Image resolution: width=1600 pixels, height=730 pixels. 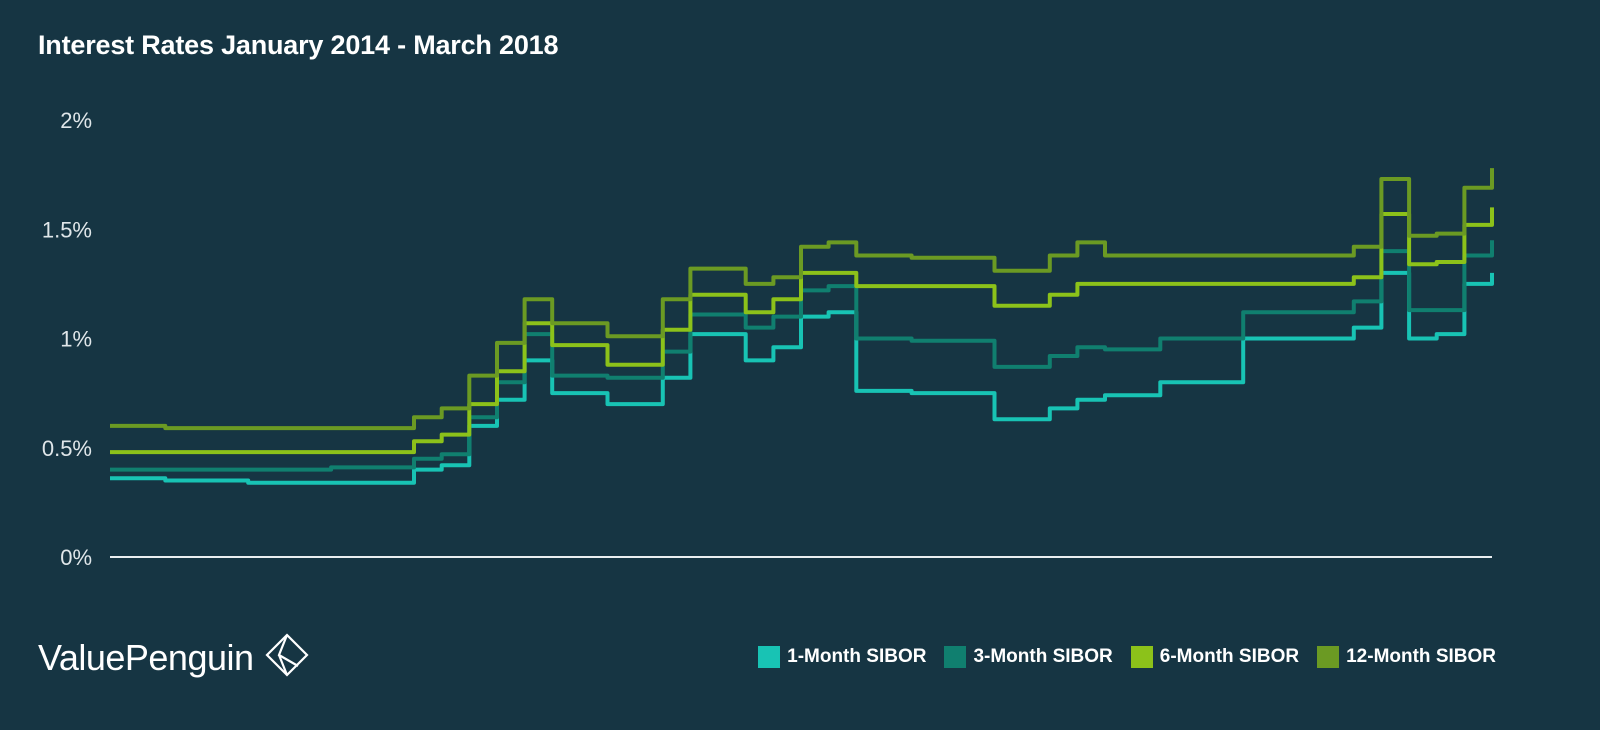 I want to click on y-tick-label: 1.5%, so click(x=67, y=229).